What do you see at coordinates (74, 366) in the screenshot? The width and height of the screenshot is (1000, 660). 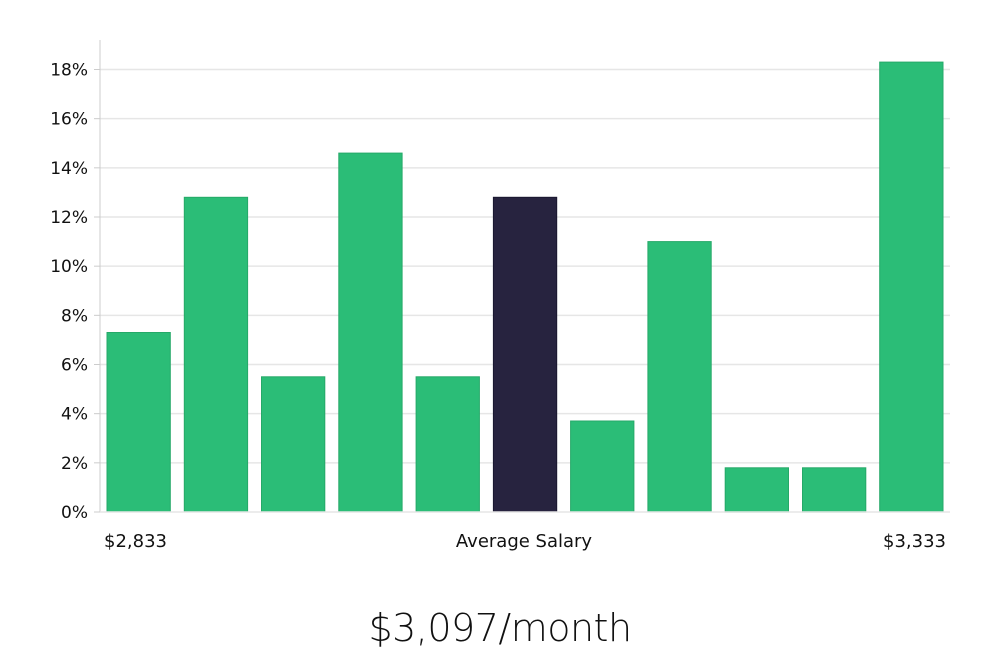 I see `y-tick-label: 6%` at bounding box center [74, 366].